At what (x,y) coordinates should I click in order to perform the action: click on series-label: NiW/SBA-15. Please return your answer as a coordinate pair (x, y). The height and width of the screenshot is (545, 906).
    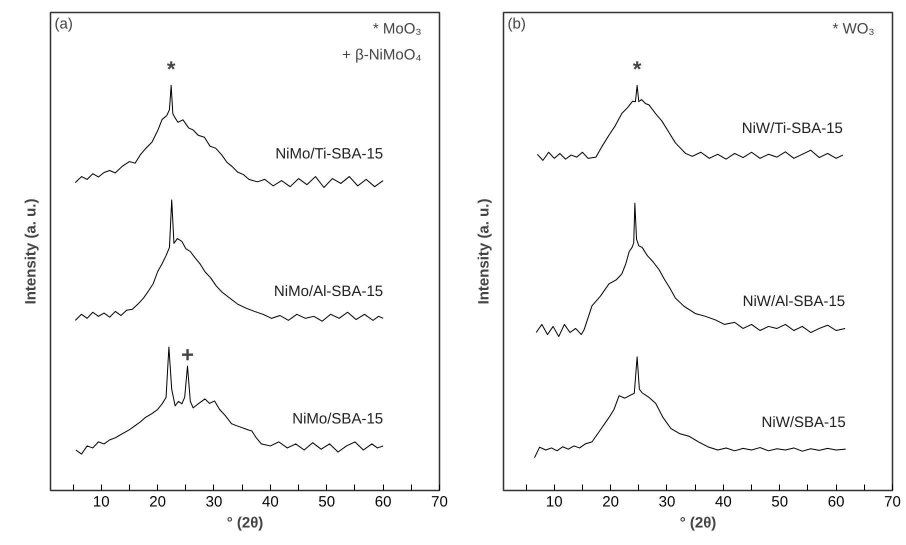
    Looking at the image, I should click on (804, 422).